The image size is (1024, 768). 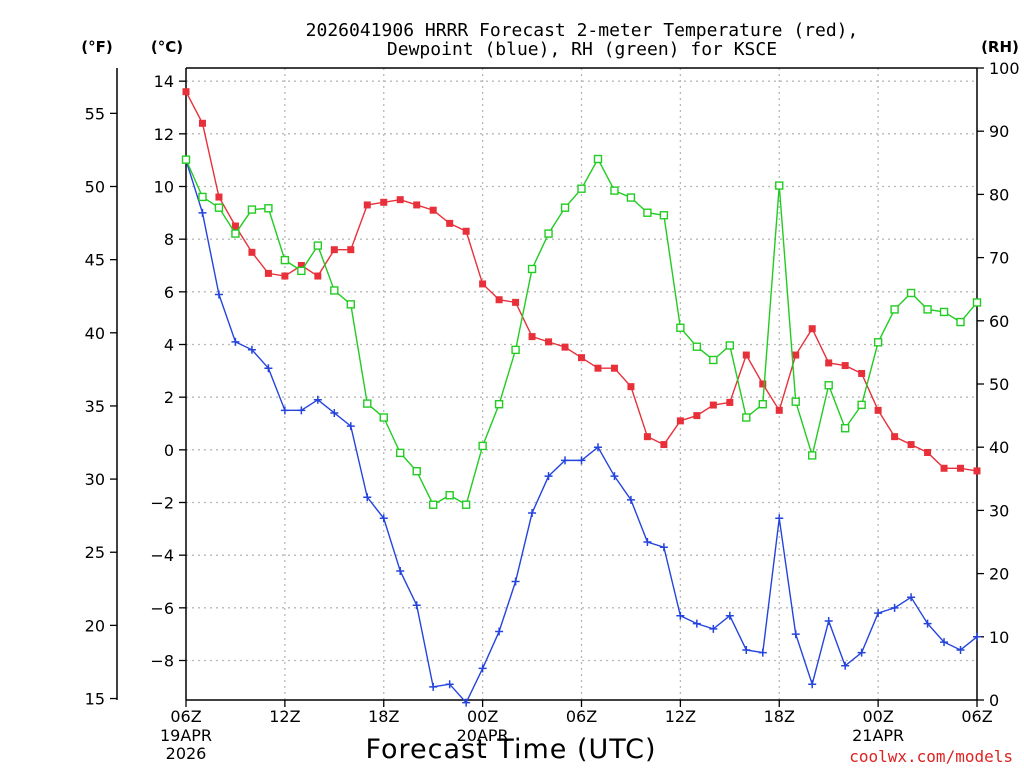 What do you see at coordinates (162, 503) in the screenshot?
I see `celsius-tick-label: −2` at bounding box center [162, 503].